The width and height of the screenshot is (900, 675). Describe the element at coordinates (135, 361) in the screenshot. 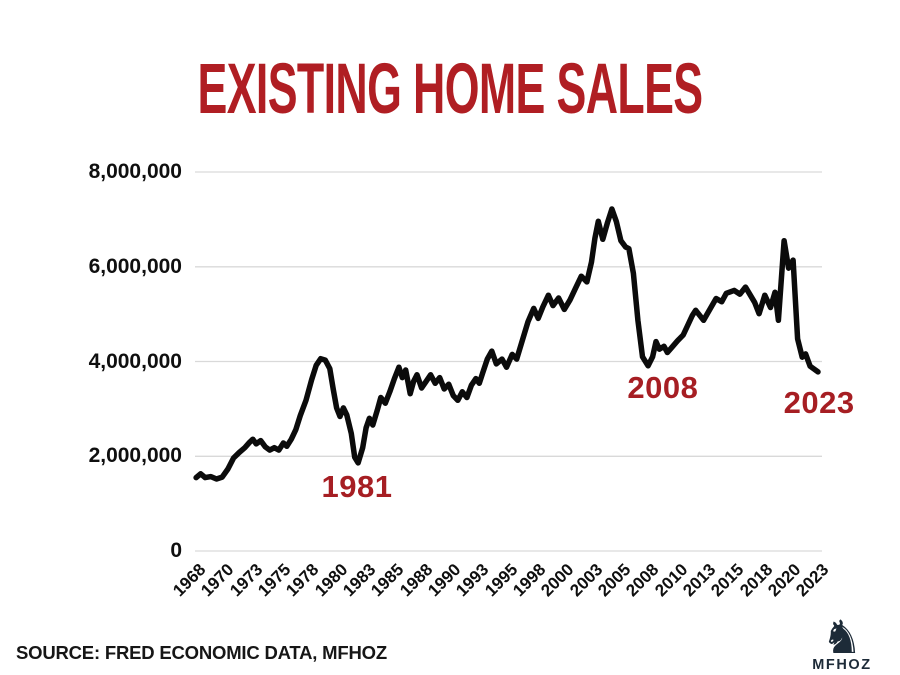

I see `y-tick-label: 4,000,000` at that location.